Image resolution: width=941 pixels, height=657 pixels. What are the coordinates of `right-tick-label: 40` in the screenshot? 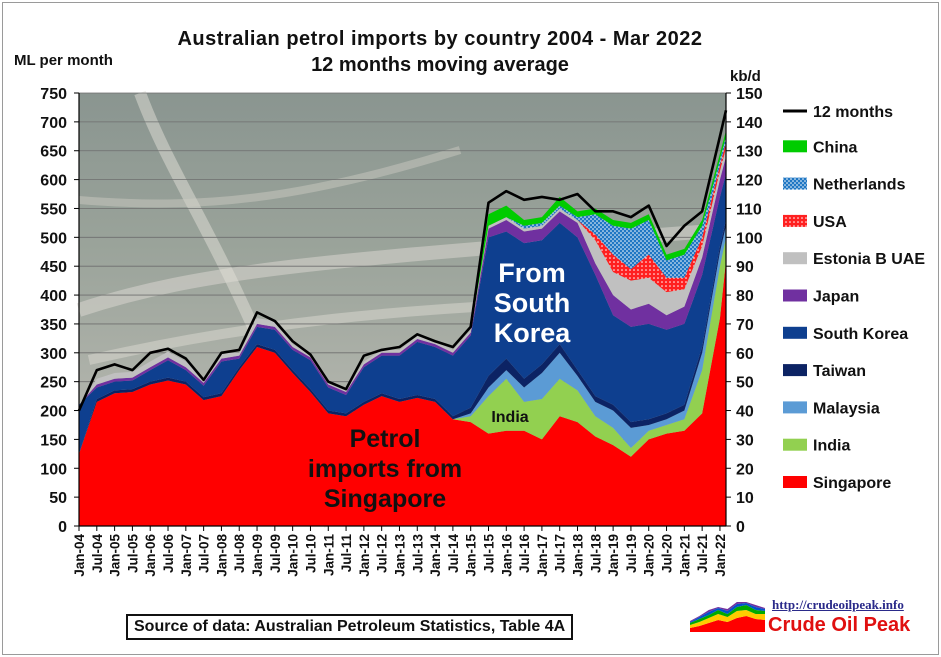 It's located at (745, 412).